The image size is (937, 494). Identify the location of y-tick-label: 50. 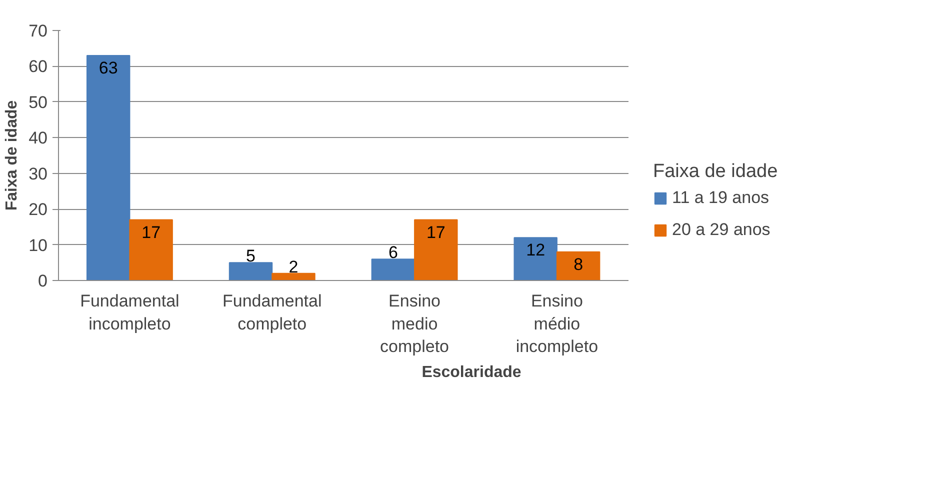
(38, 102).